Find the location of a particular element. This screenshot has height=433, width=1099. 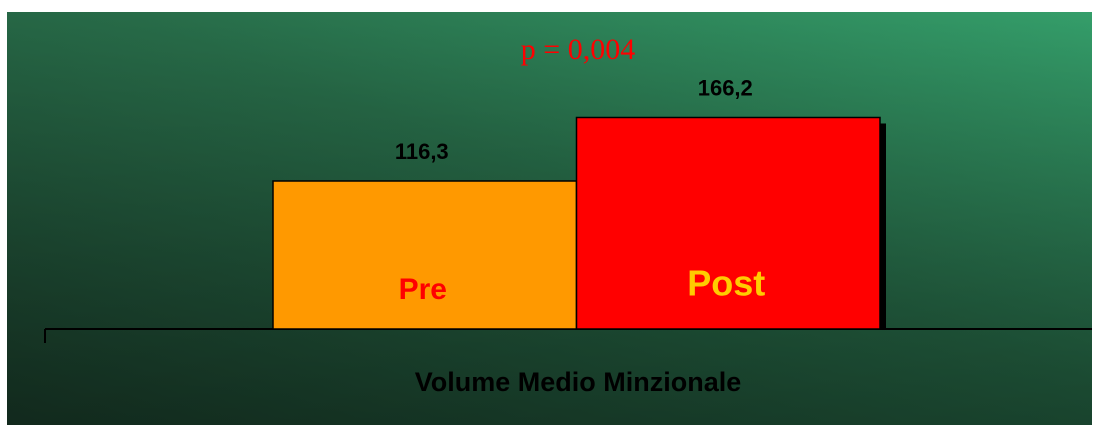

annotation: p = 0,004 is located at coordinates (578, 49).